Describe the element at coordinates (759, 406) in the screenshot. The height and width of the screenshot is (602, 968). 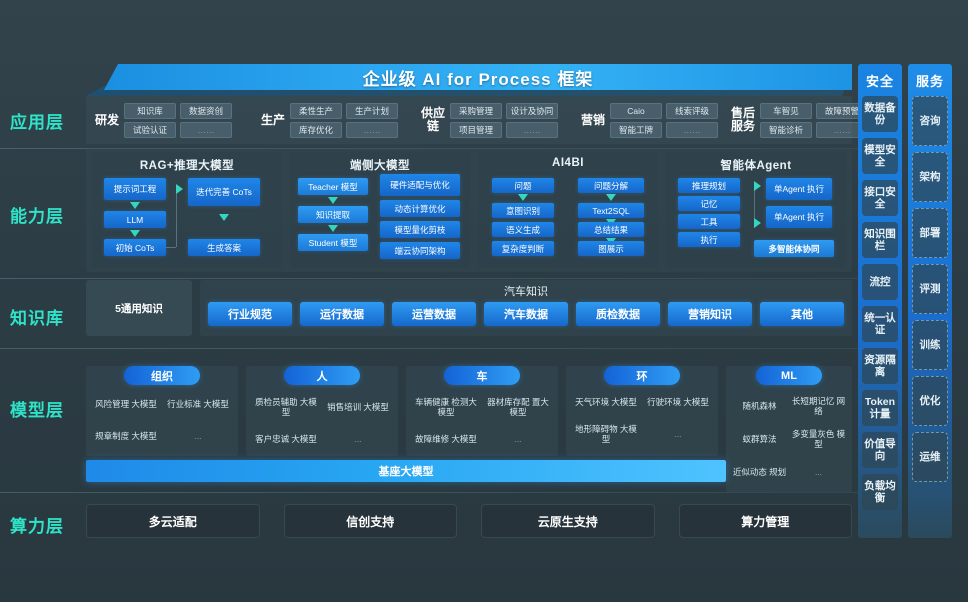
I see `model-cell: 随机森林` at that location.